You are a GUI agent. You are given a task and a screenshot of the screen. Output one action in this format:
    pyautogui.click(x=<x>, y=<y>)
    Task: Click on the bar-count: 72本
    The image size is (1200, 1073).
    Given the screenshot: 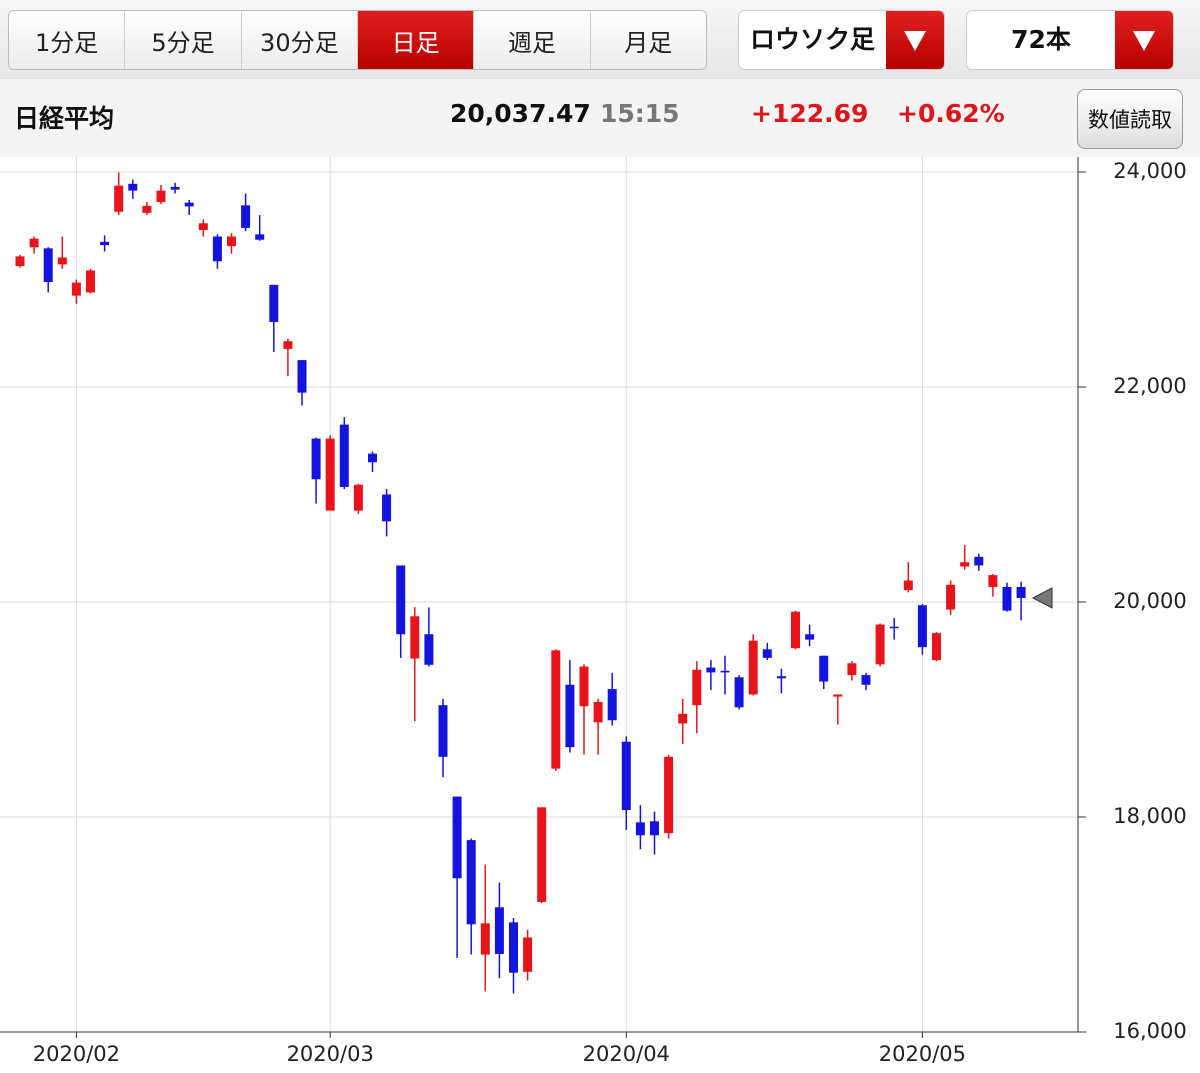 What is the action you would take?
    pyautogui.click(x=1041, y=39)
    